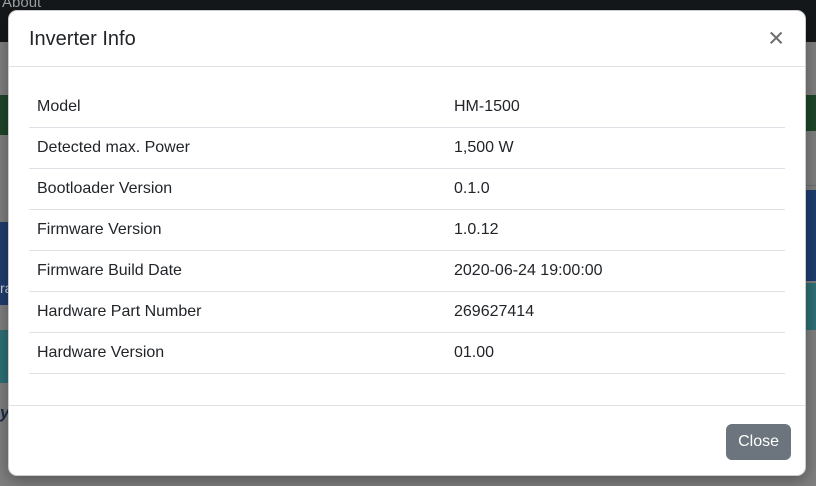 The width and height of the screenshot is (816, 486). I want to click on row-label: Hardware Part Number, so click(237, 312).